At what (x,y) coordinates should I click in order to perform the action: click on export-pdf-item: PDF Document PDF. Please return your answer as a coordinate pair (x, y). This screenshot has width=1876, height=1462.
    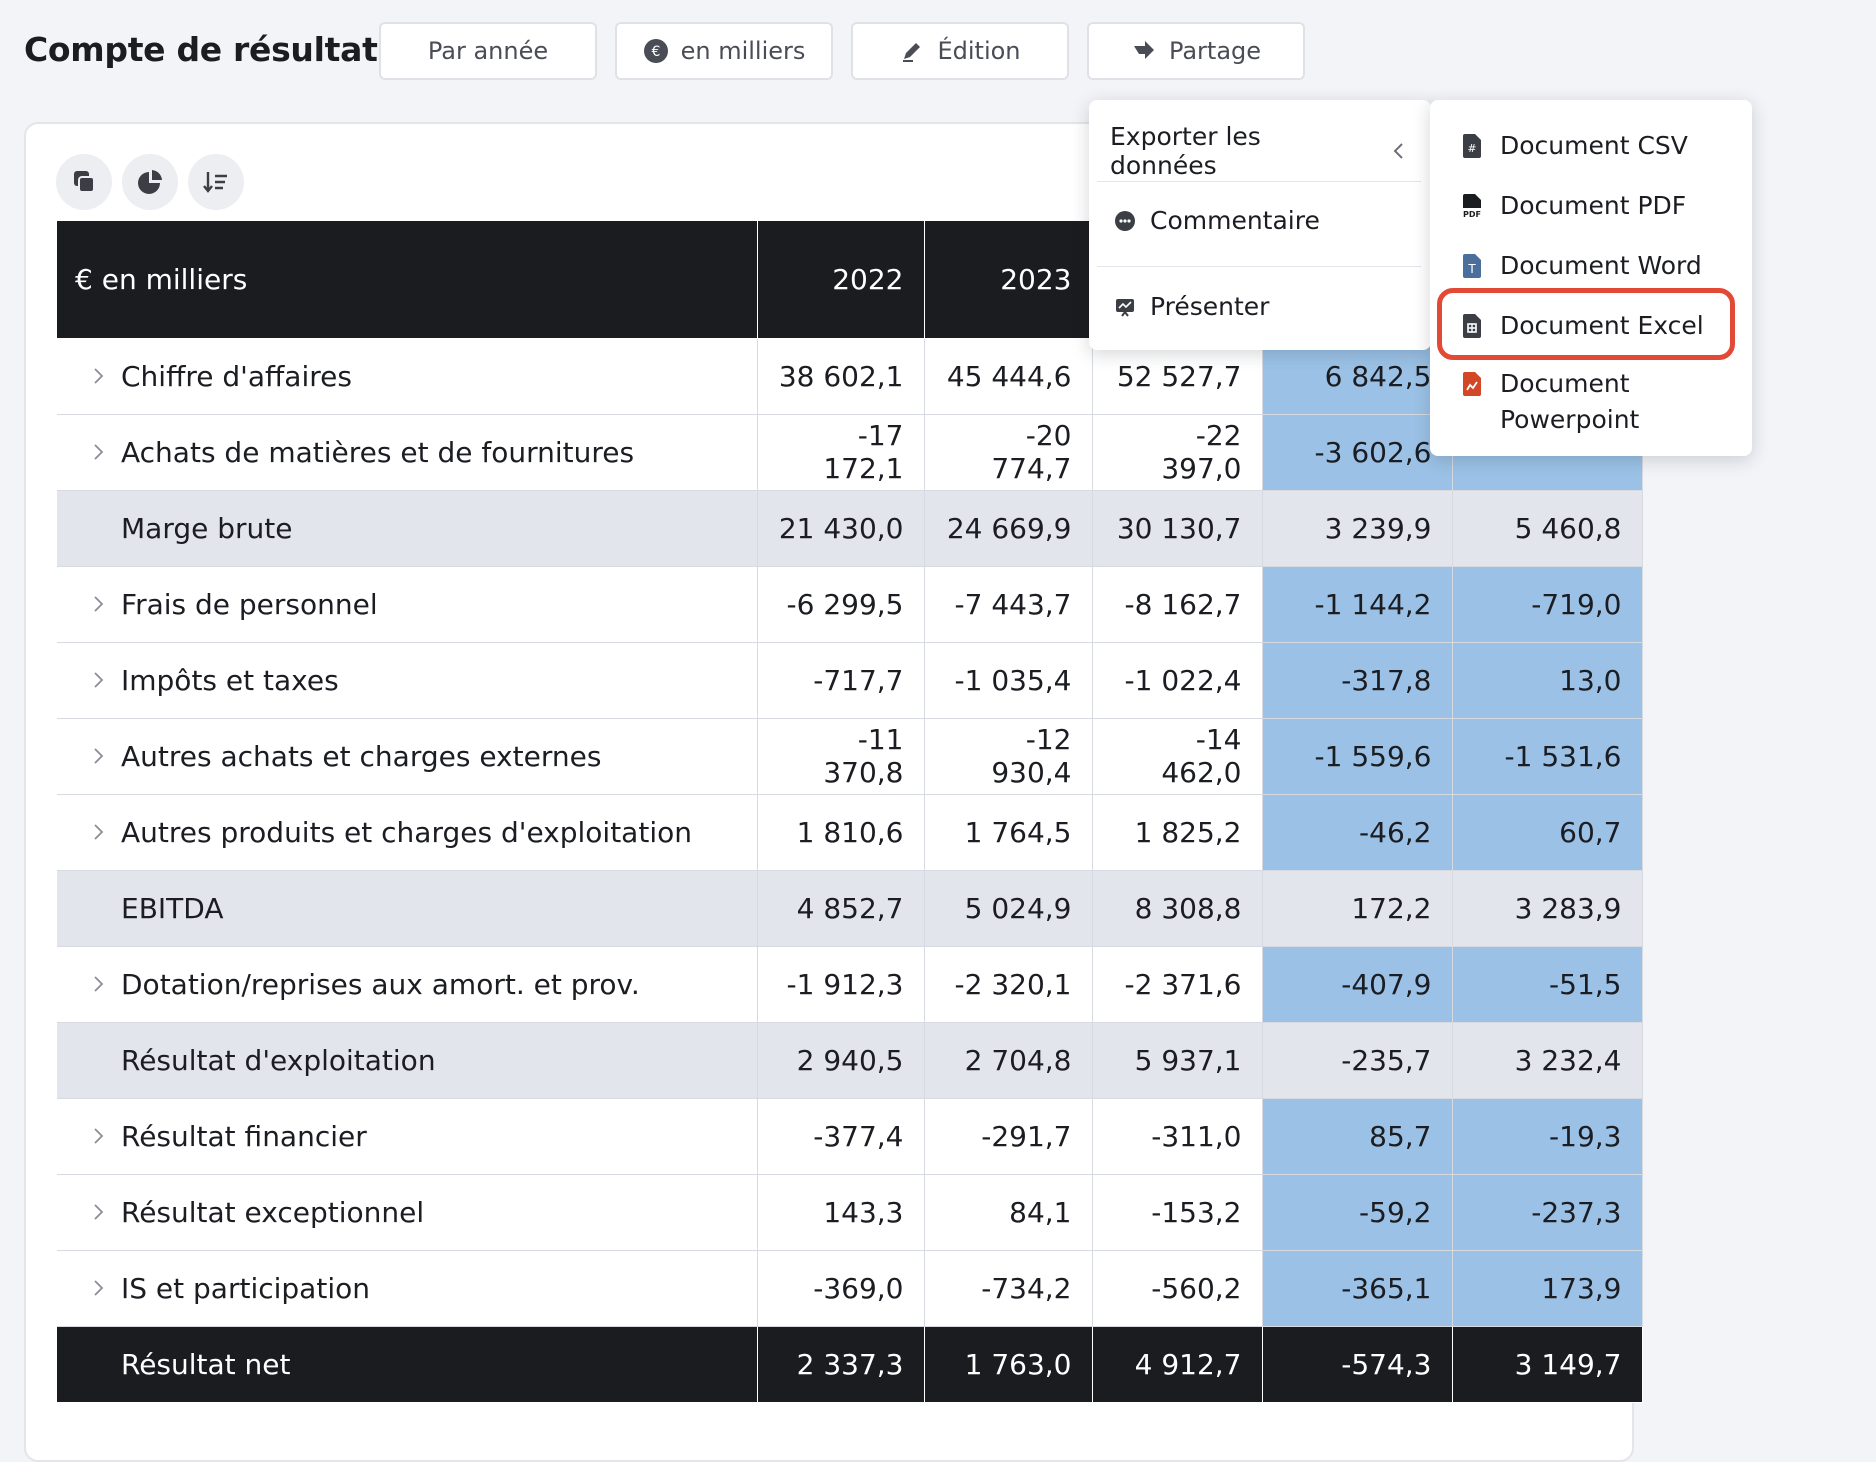
    Looking at the image, I should click on (1573, 206).